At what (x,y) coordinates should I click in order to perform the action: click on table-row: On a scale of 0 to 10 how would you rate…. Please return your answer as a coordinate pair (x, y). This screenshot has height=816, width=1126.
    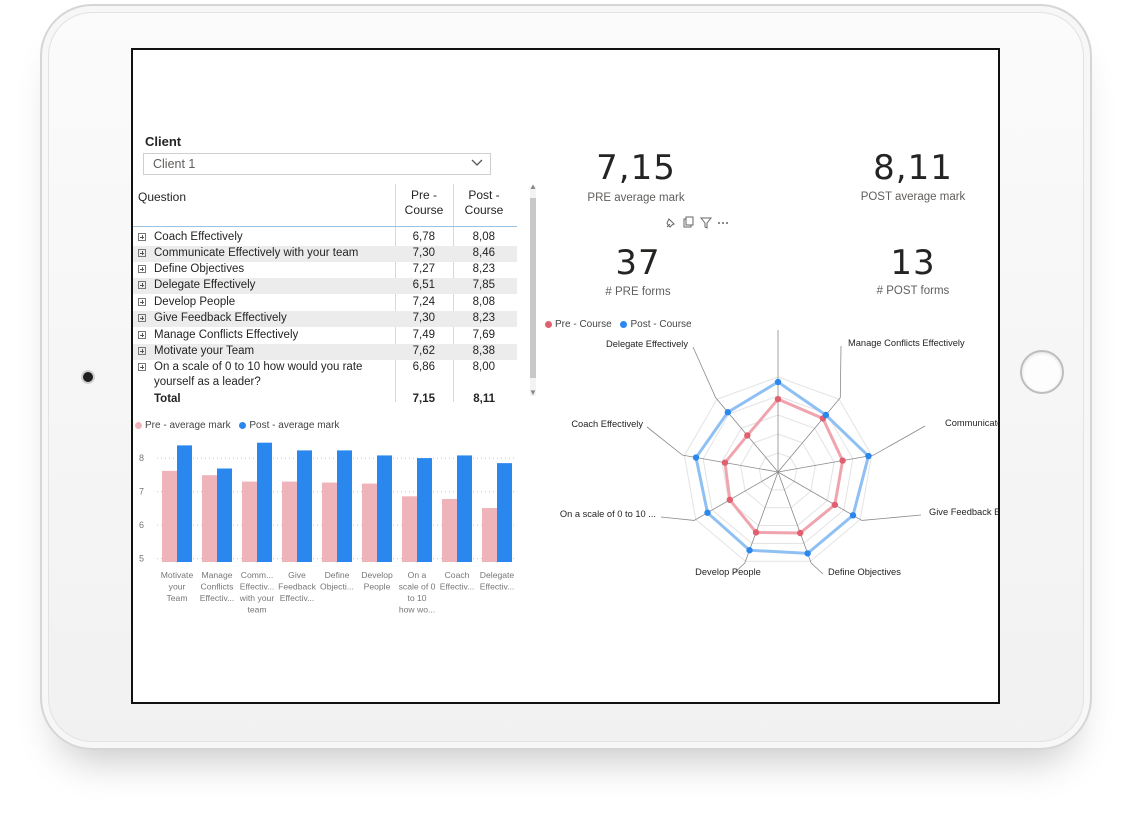
    Looking at the image, I should click on (325, 376).